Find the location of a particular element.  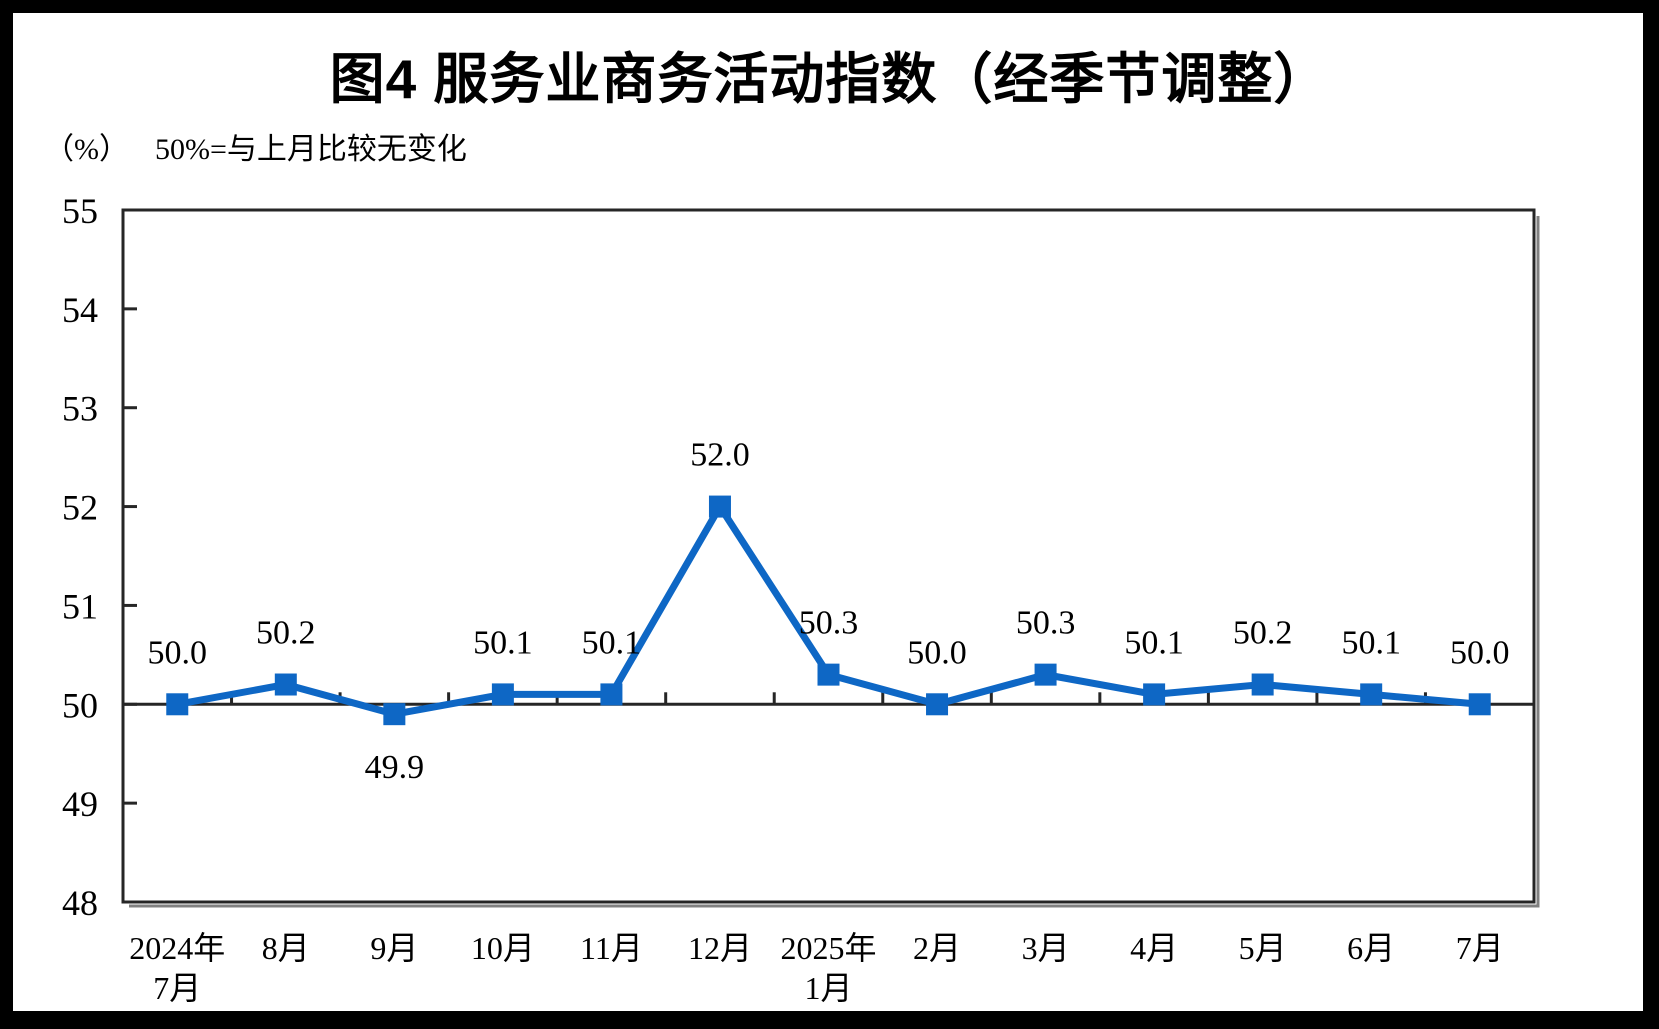

x-axis-label: 1月 is located at coordinates (828, 988).